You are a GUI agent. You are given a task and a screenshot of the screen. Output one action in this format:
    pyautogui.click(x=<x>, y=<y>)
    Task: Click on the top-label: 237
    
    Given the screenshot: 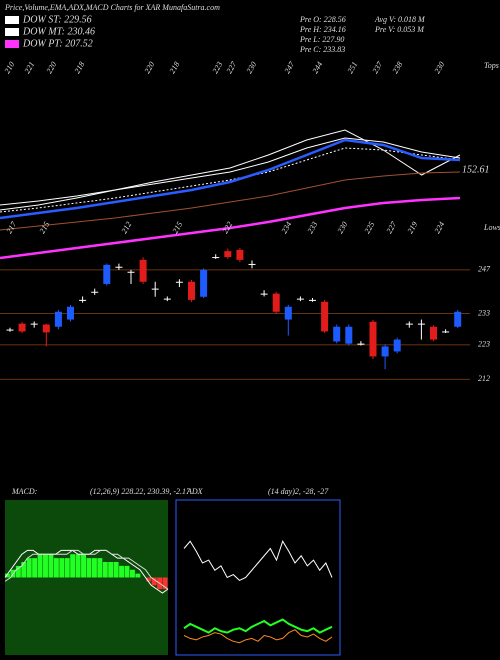 What is the action you would take?
    pyautogui.click(x=378, y=67)
    